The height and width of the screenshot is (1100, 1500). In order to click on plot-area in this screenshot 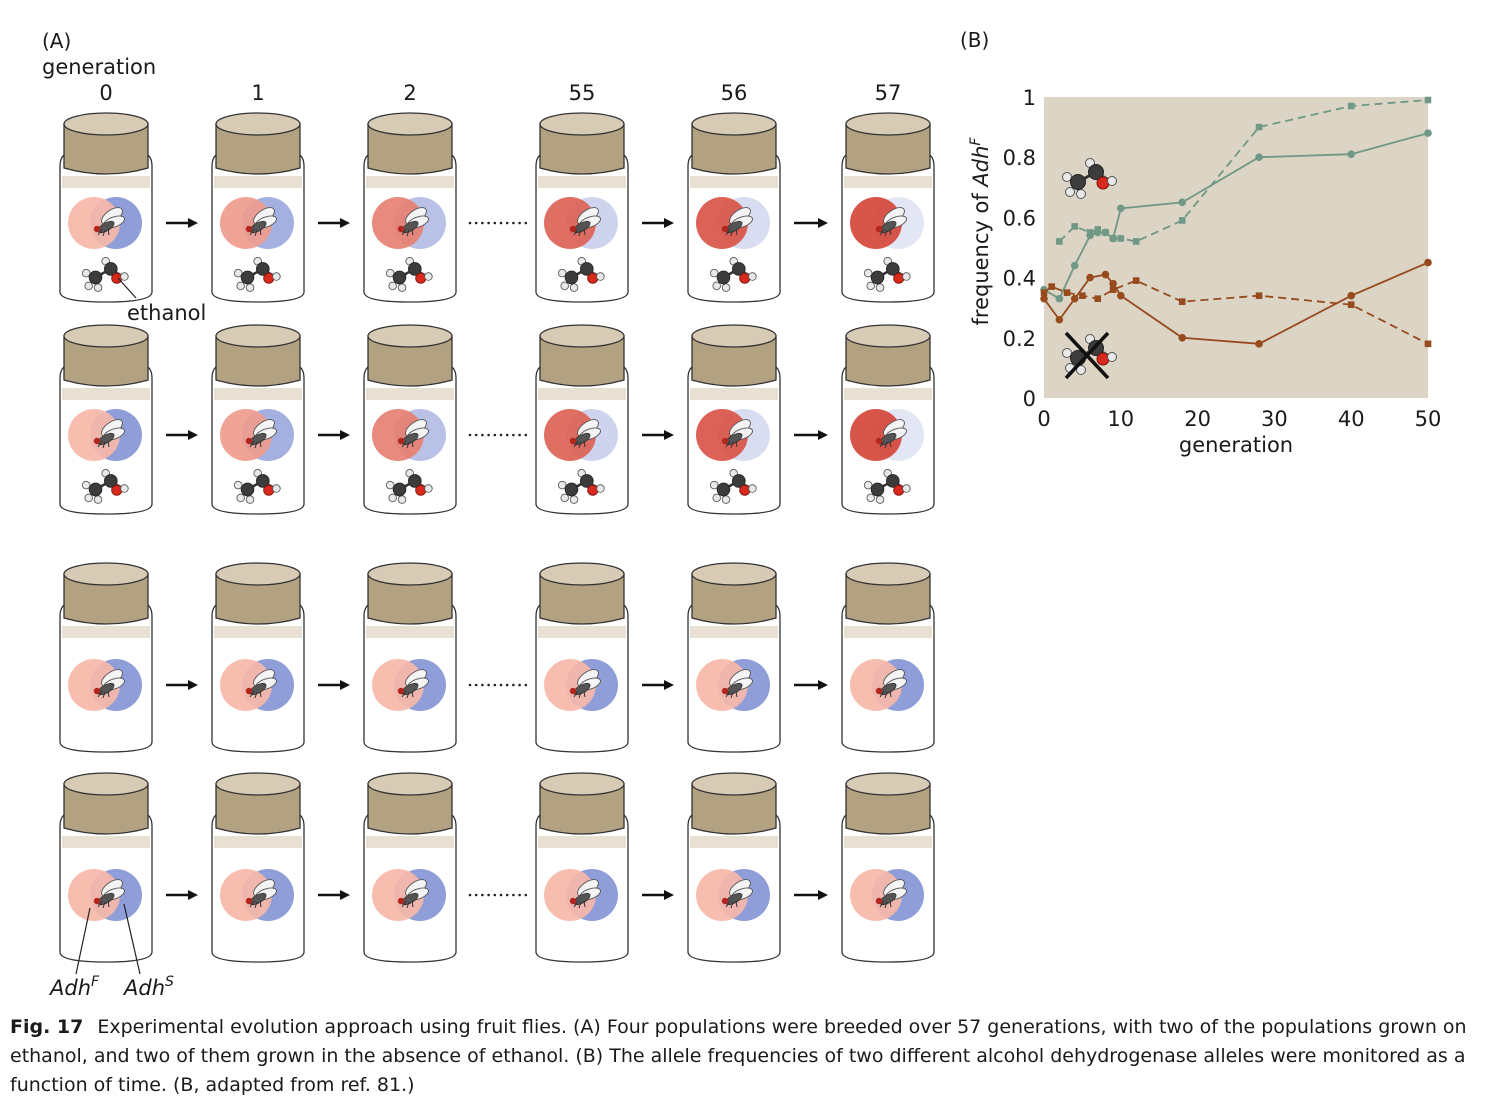, I will do `click(1236, 247)`.